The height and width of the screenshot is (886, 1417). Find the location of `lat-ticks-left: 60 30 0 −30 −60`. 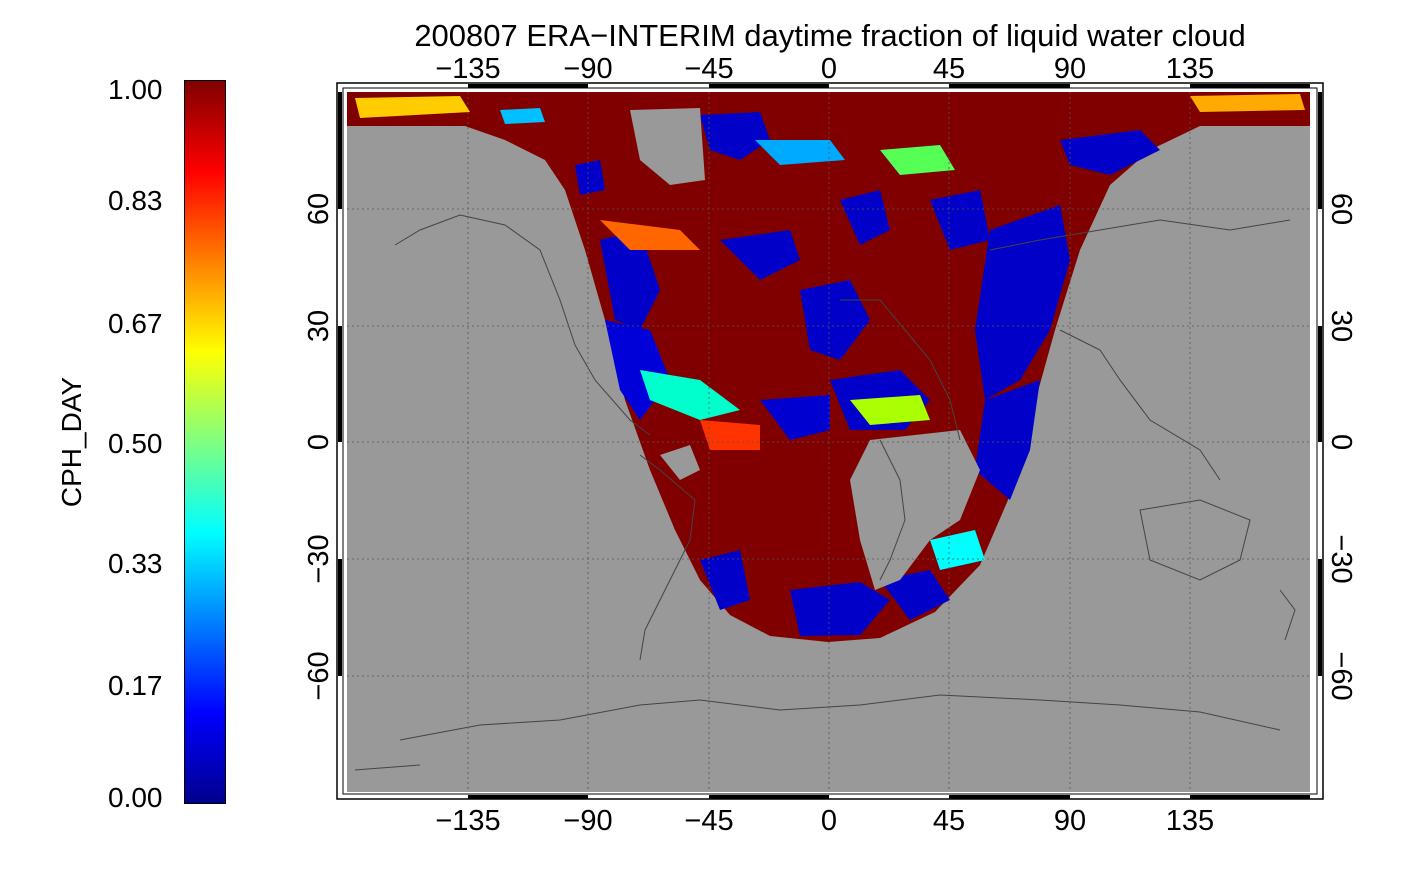

lat-ticks-left: 60 30 0 −30 −60 is located at coordinates (319, 447).